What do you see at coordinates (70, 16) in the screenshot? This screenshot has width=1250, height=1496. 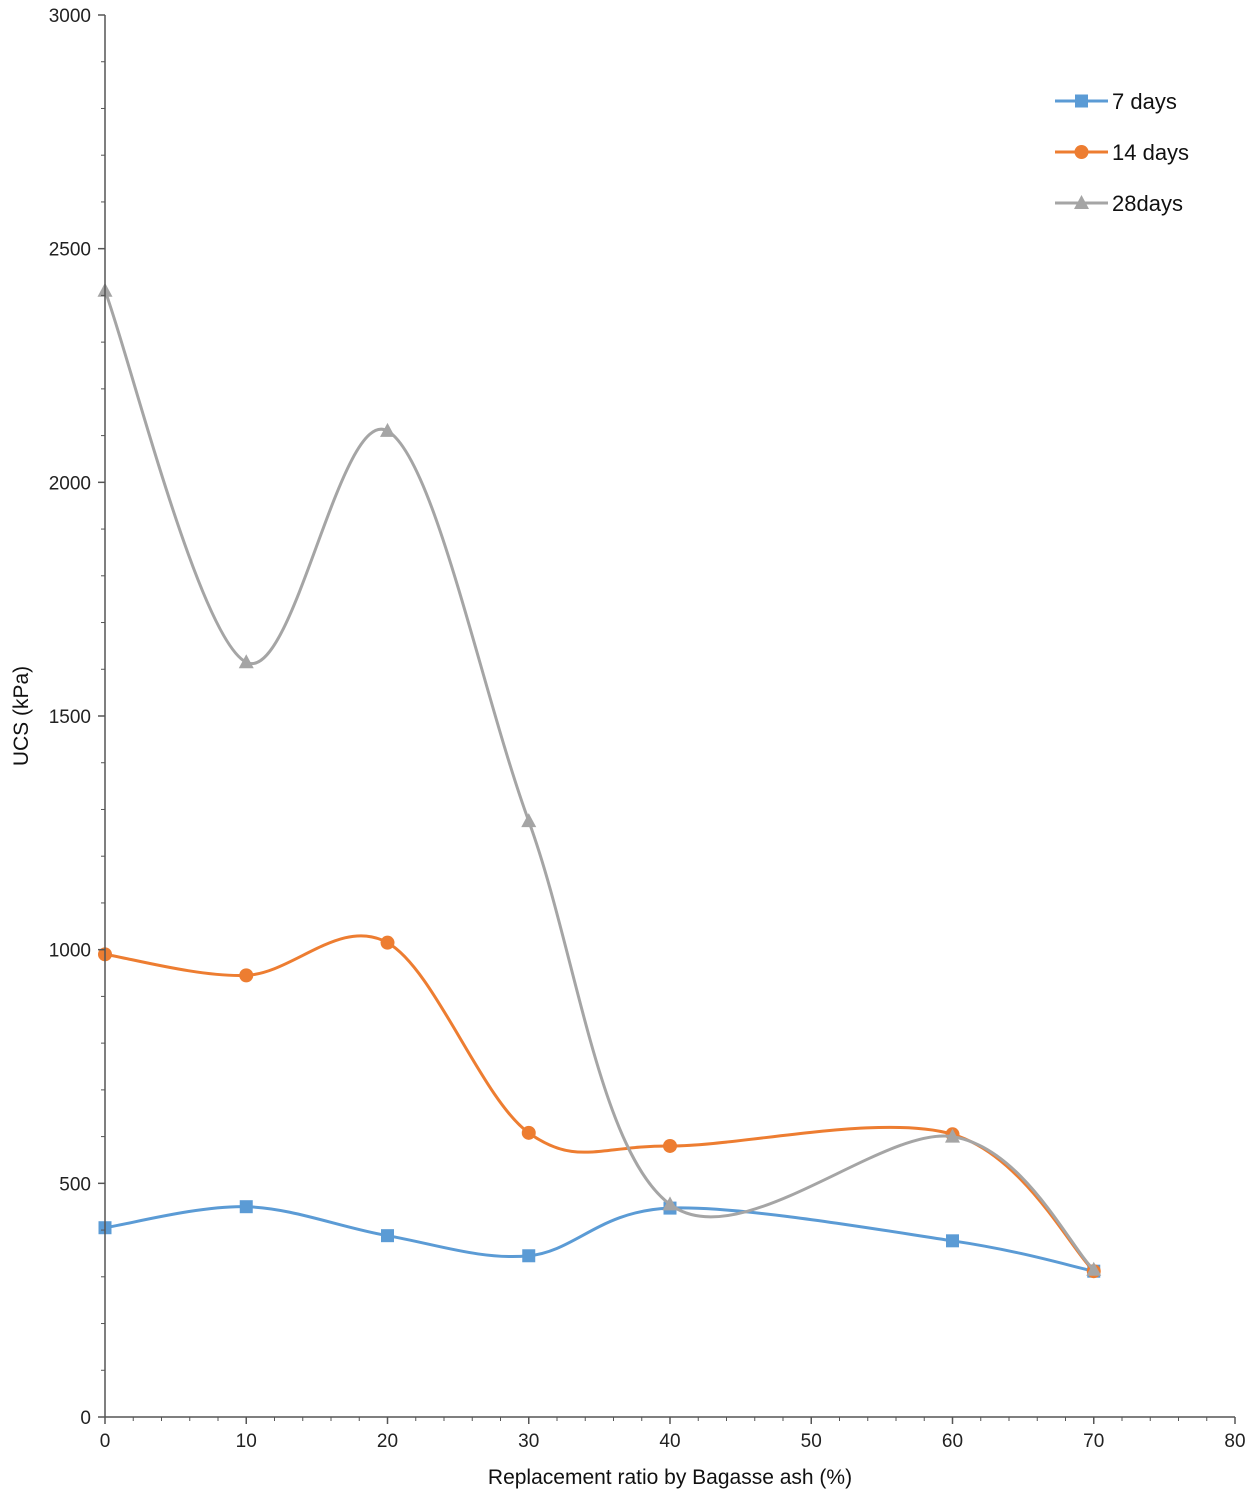 I see `y-tick-label: 3000` at bounding box center [70, 16].